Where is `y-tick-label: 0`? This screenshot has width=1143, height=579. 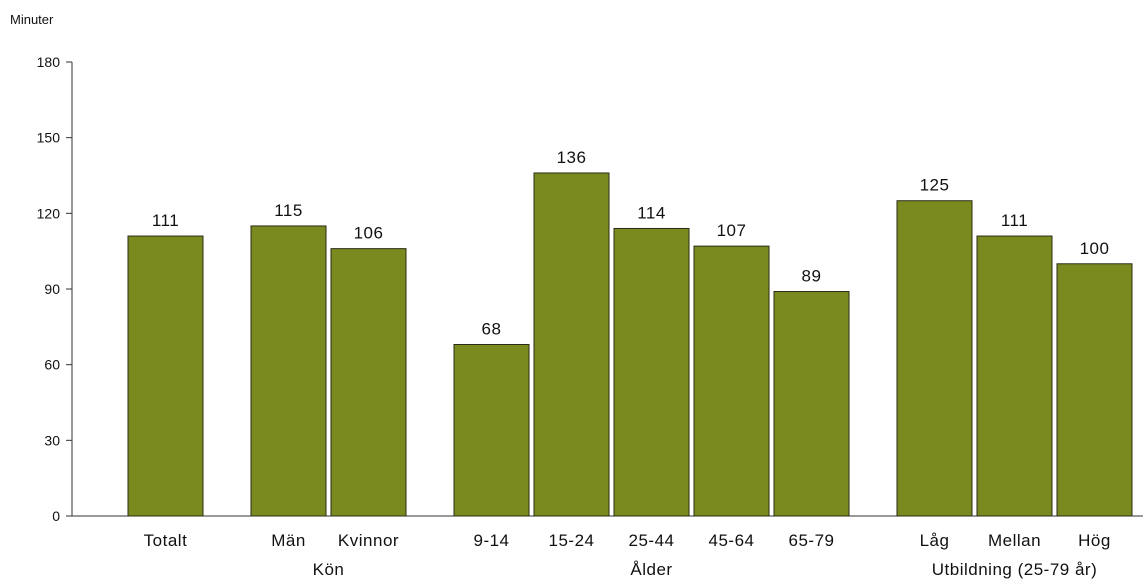 y-tick-label: 0 is located at coordinates (56, 516).